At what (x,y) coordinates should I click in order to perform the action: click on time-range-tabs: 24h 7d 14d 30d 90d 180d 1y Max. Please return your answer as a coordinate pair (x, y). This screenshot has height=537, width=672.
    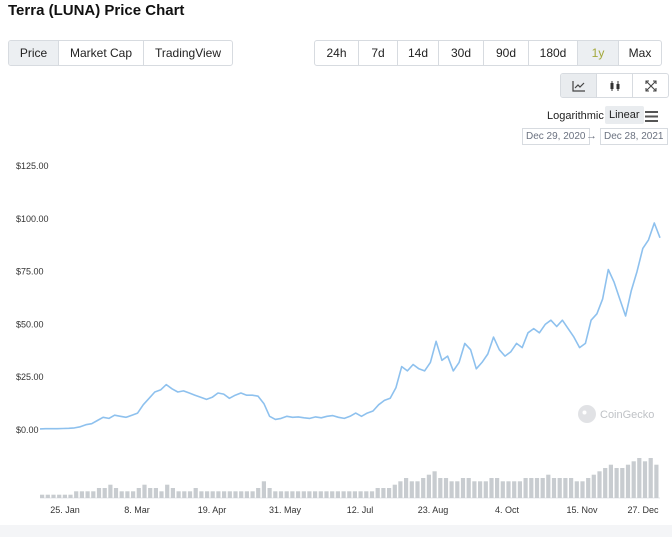
    Looking at the image, I should click on (488, 53).